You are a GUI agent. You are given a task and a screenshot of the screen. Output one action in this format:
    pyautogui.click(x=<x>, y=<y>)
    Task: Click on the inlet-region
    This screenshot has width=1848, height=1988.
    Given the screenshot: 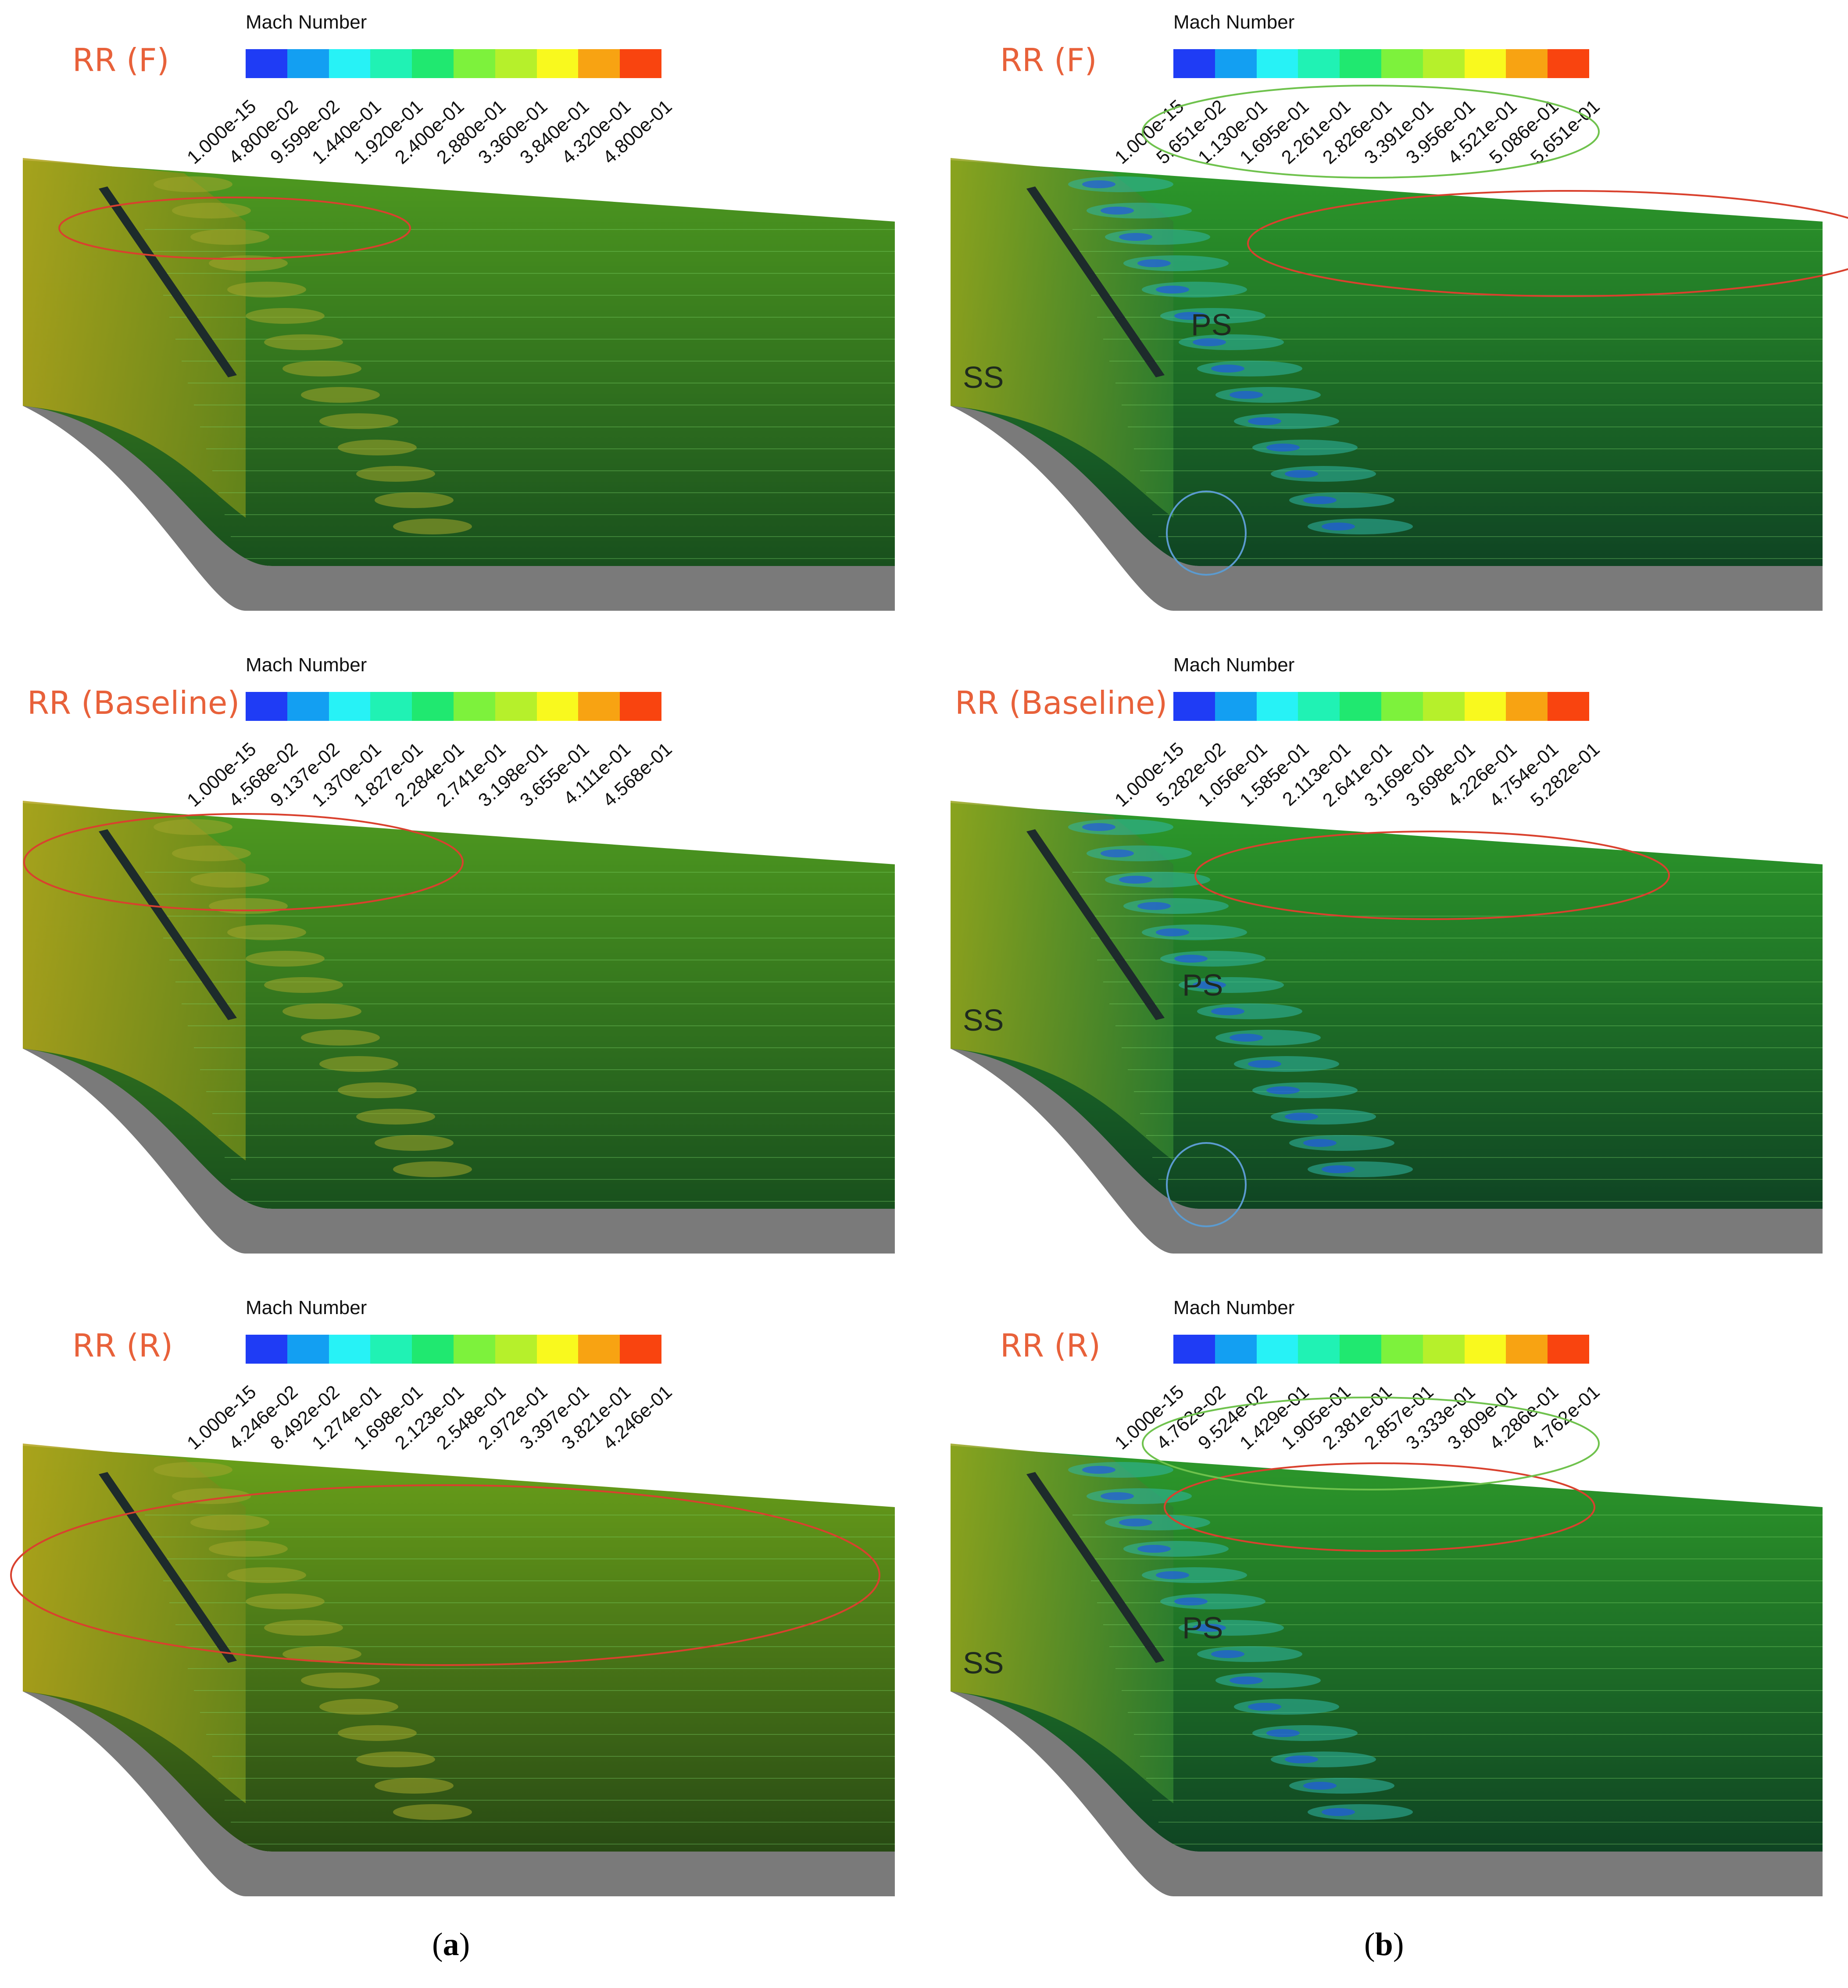 What is the action you would take?
    pyautogui.click(x=1062, y=981)
    